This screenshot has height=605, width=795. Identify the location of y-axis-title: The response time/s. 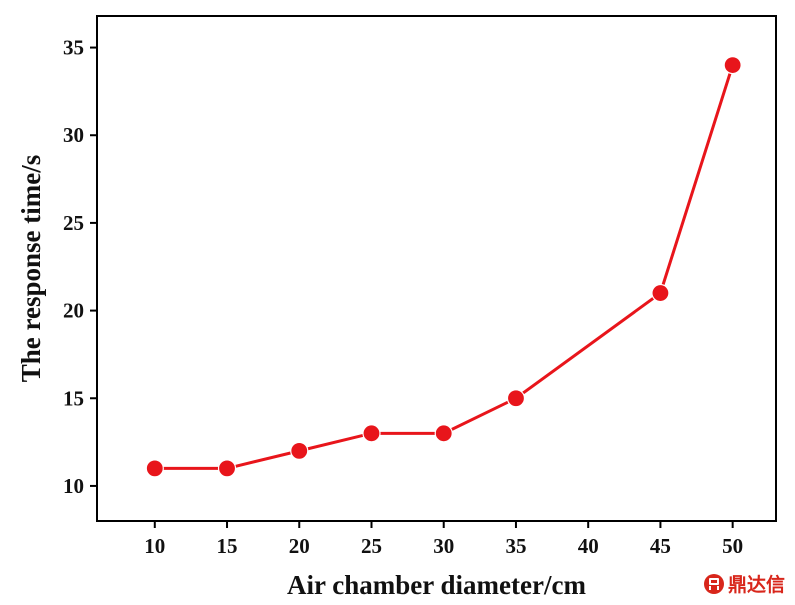
(31, 269).